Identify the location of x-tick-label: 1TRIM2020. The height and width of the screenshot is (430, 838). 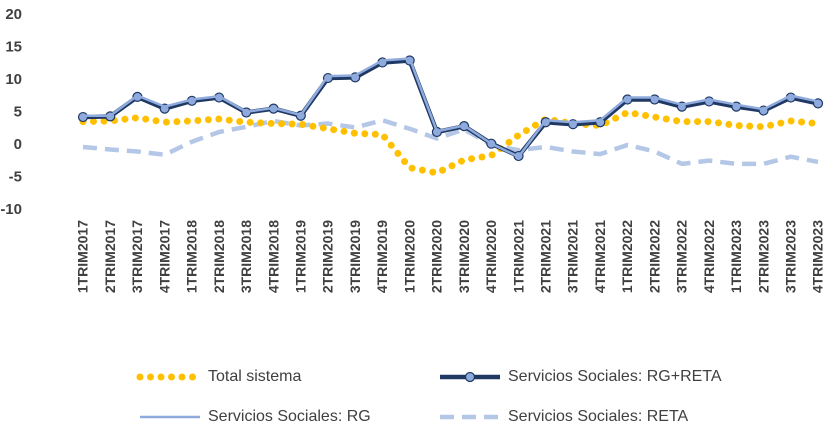
(409, 256).